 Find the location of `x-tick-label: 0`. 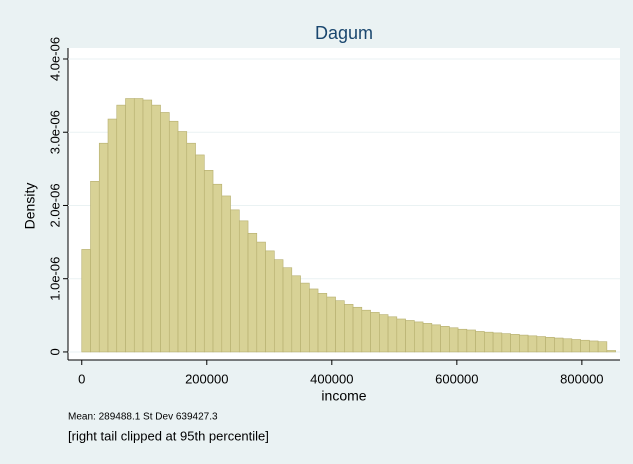

x-tick-label: 0 is located at coordinates (81, 378).